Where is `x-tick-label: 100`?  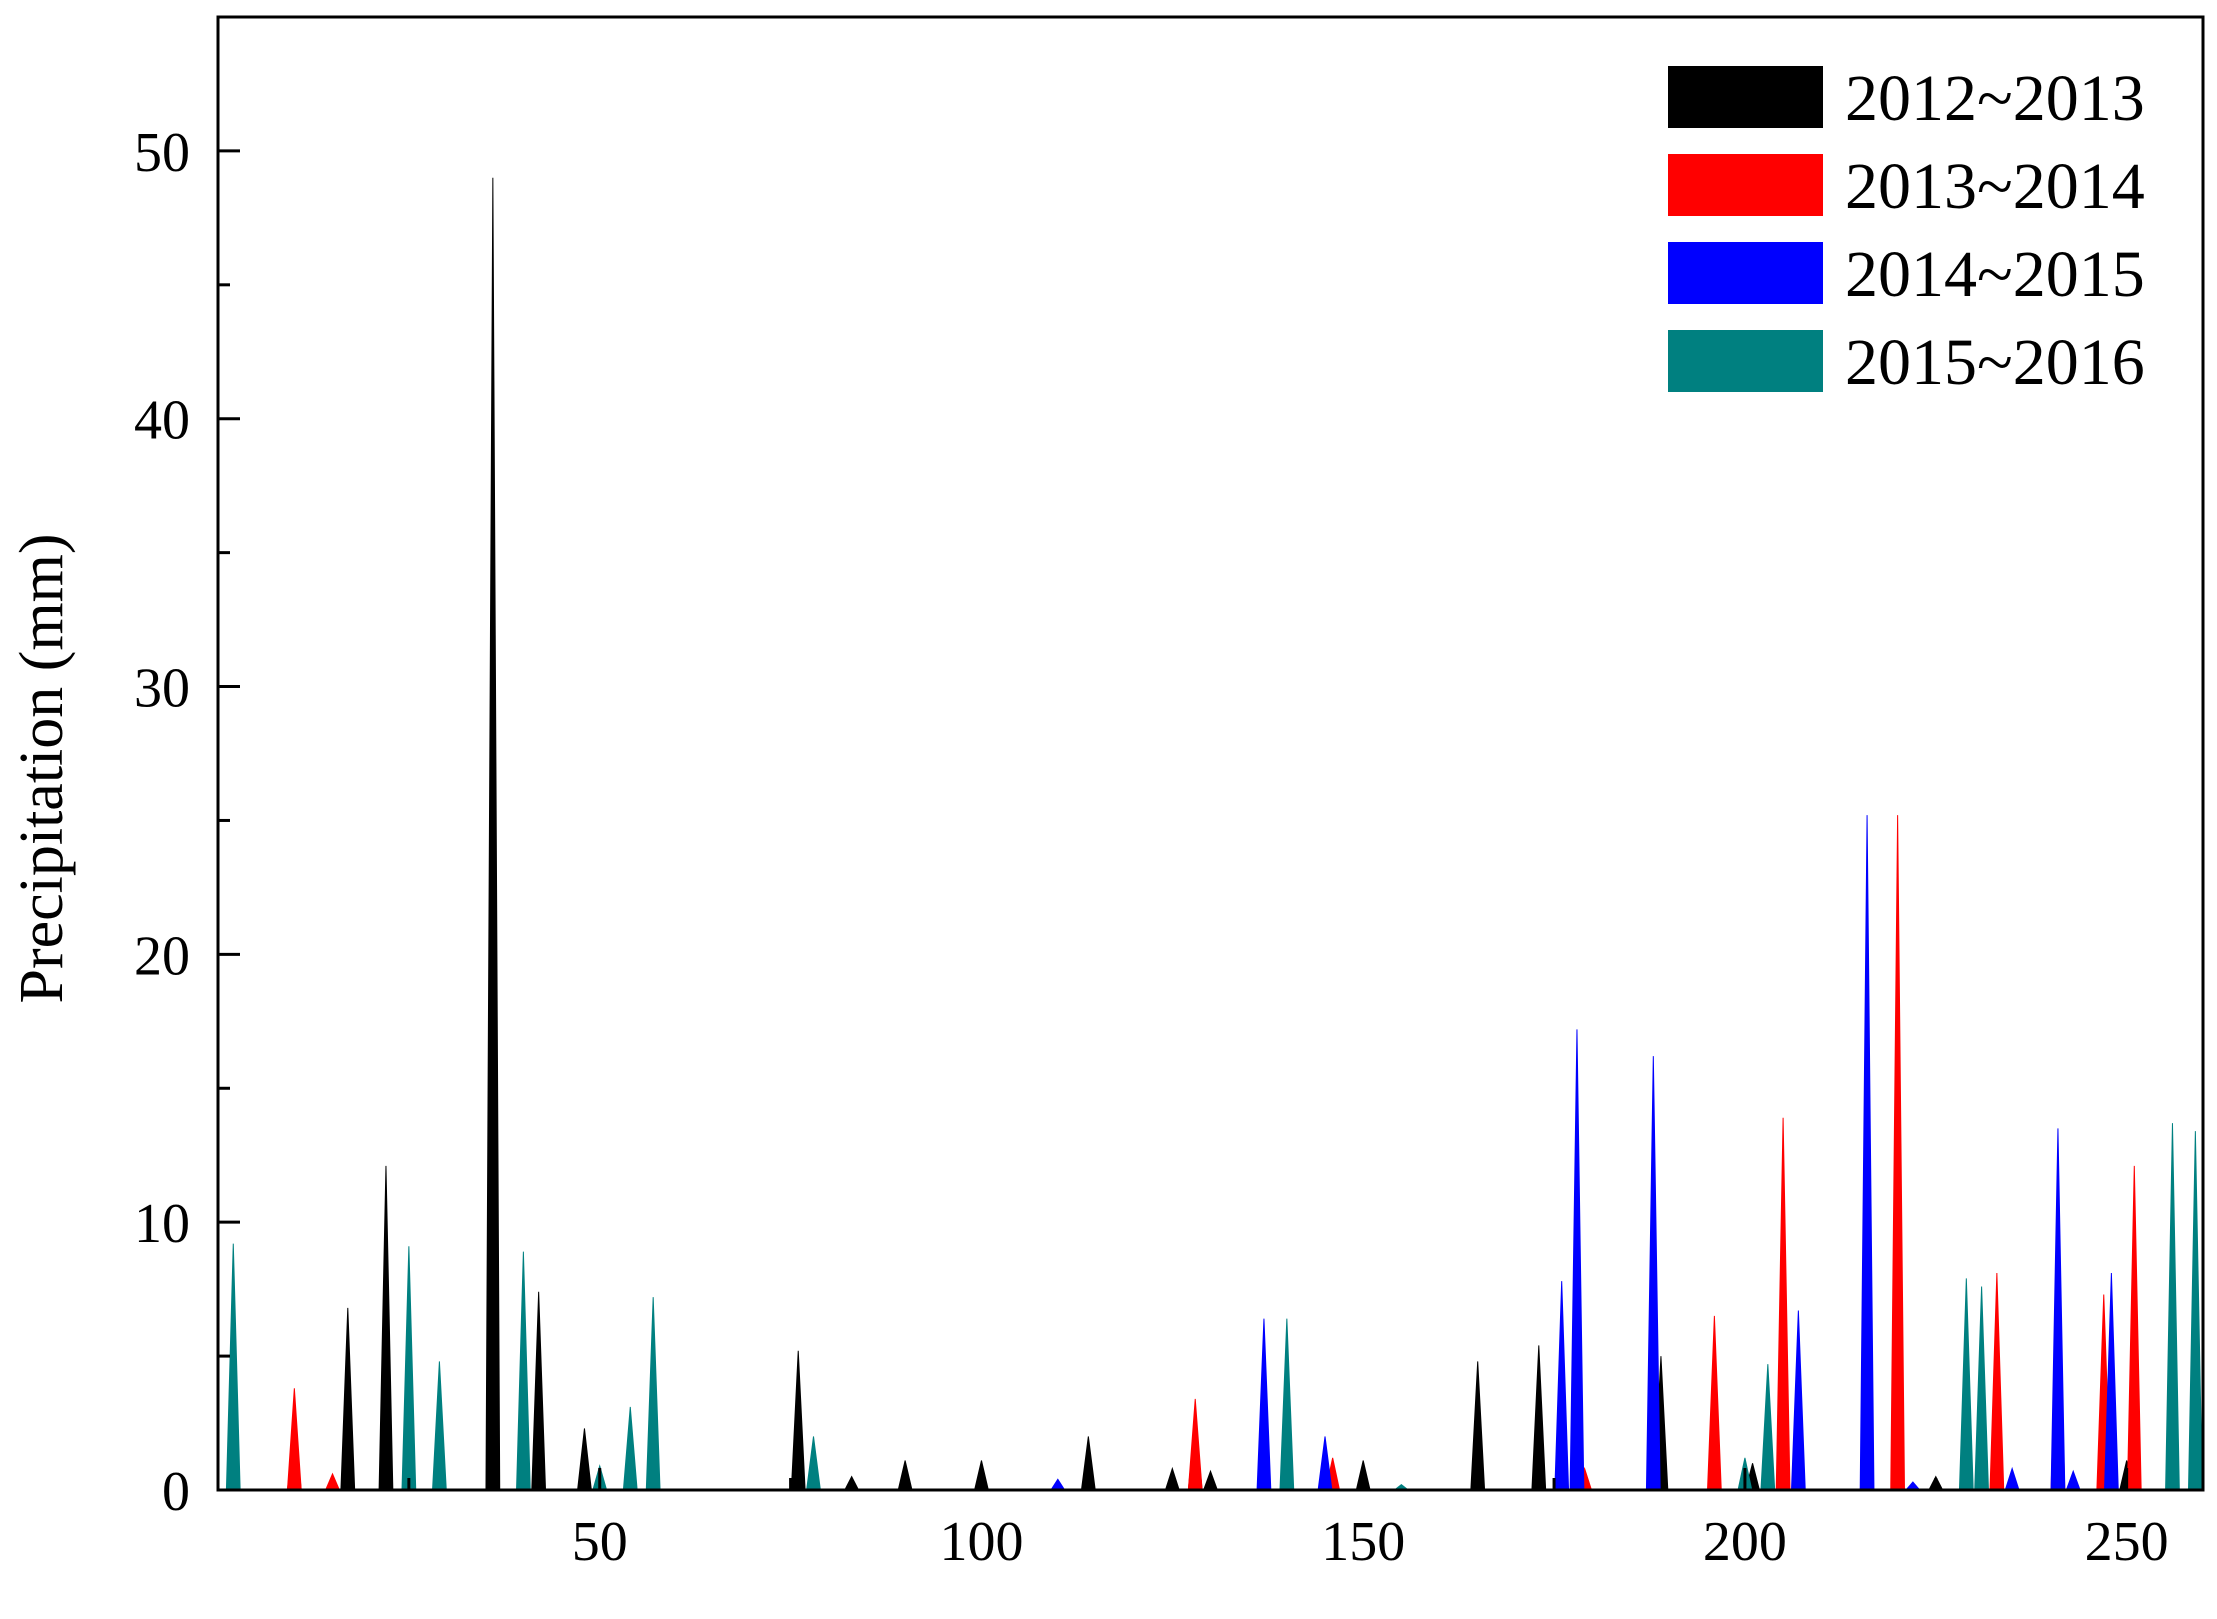
x-tick-label: 100 is located at coordinates (981, 1542).